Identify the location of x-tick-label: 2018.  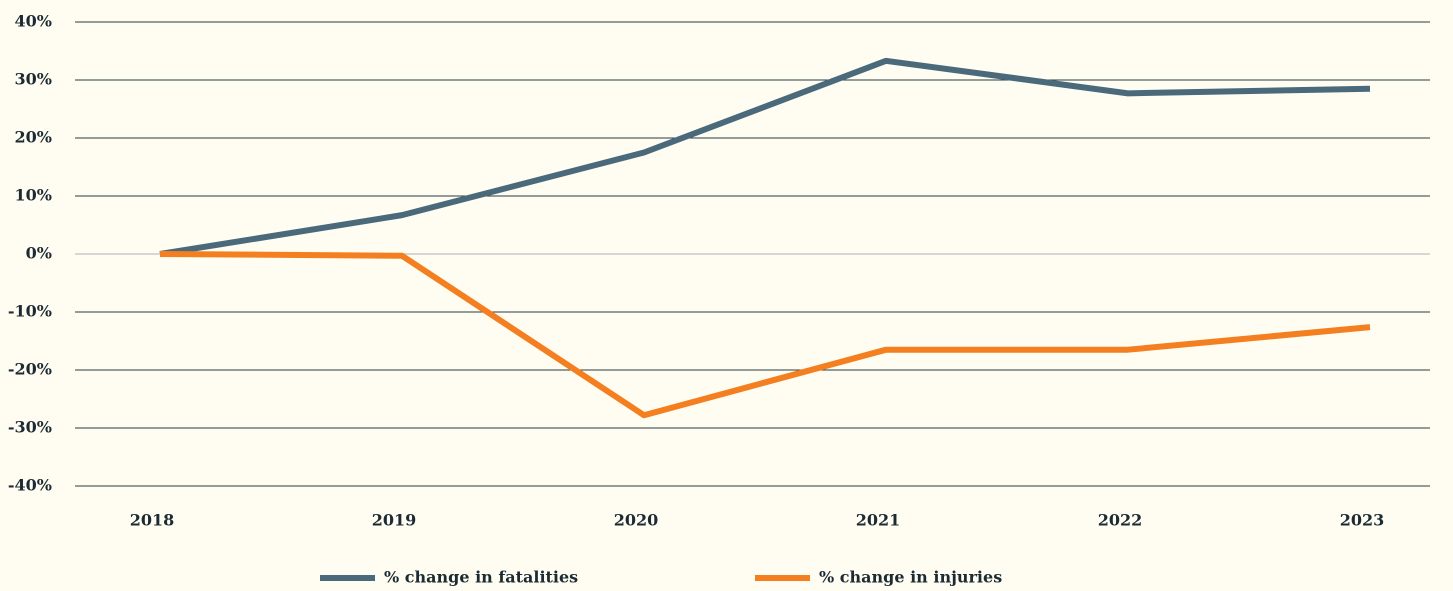
(152, 520).